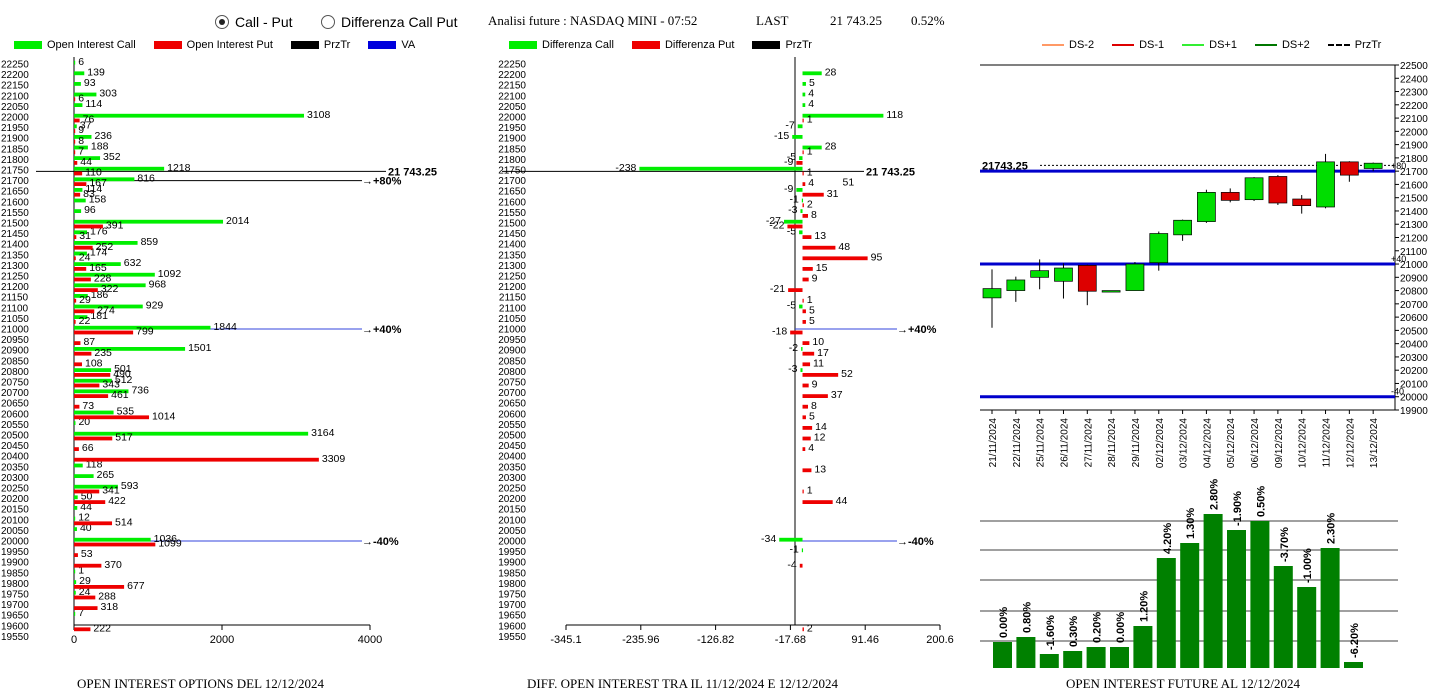 This screenshot has height=692, width=1439. Describe the element at coordinates (89, 342) in the screenshot. I see `bar-value-label: 87` at that location.